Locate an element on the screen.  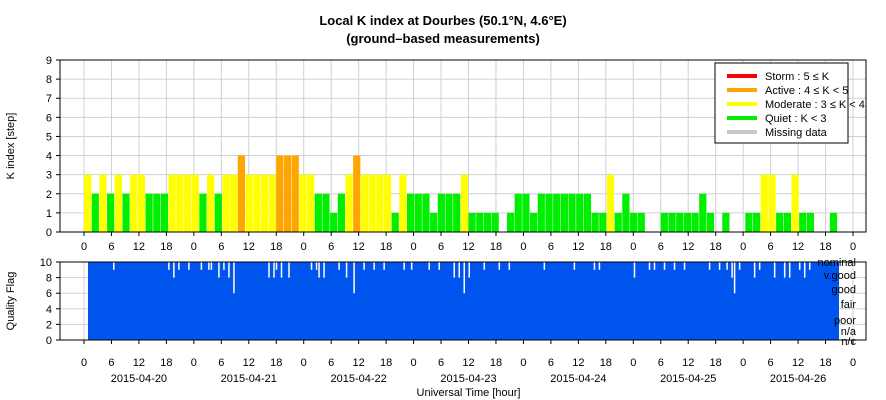
legend-label-storm: Storm : 5 ≤ K is located at coordinates (797, 77).